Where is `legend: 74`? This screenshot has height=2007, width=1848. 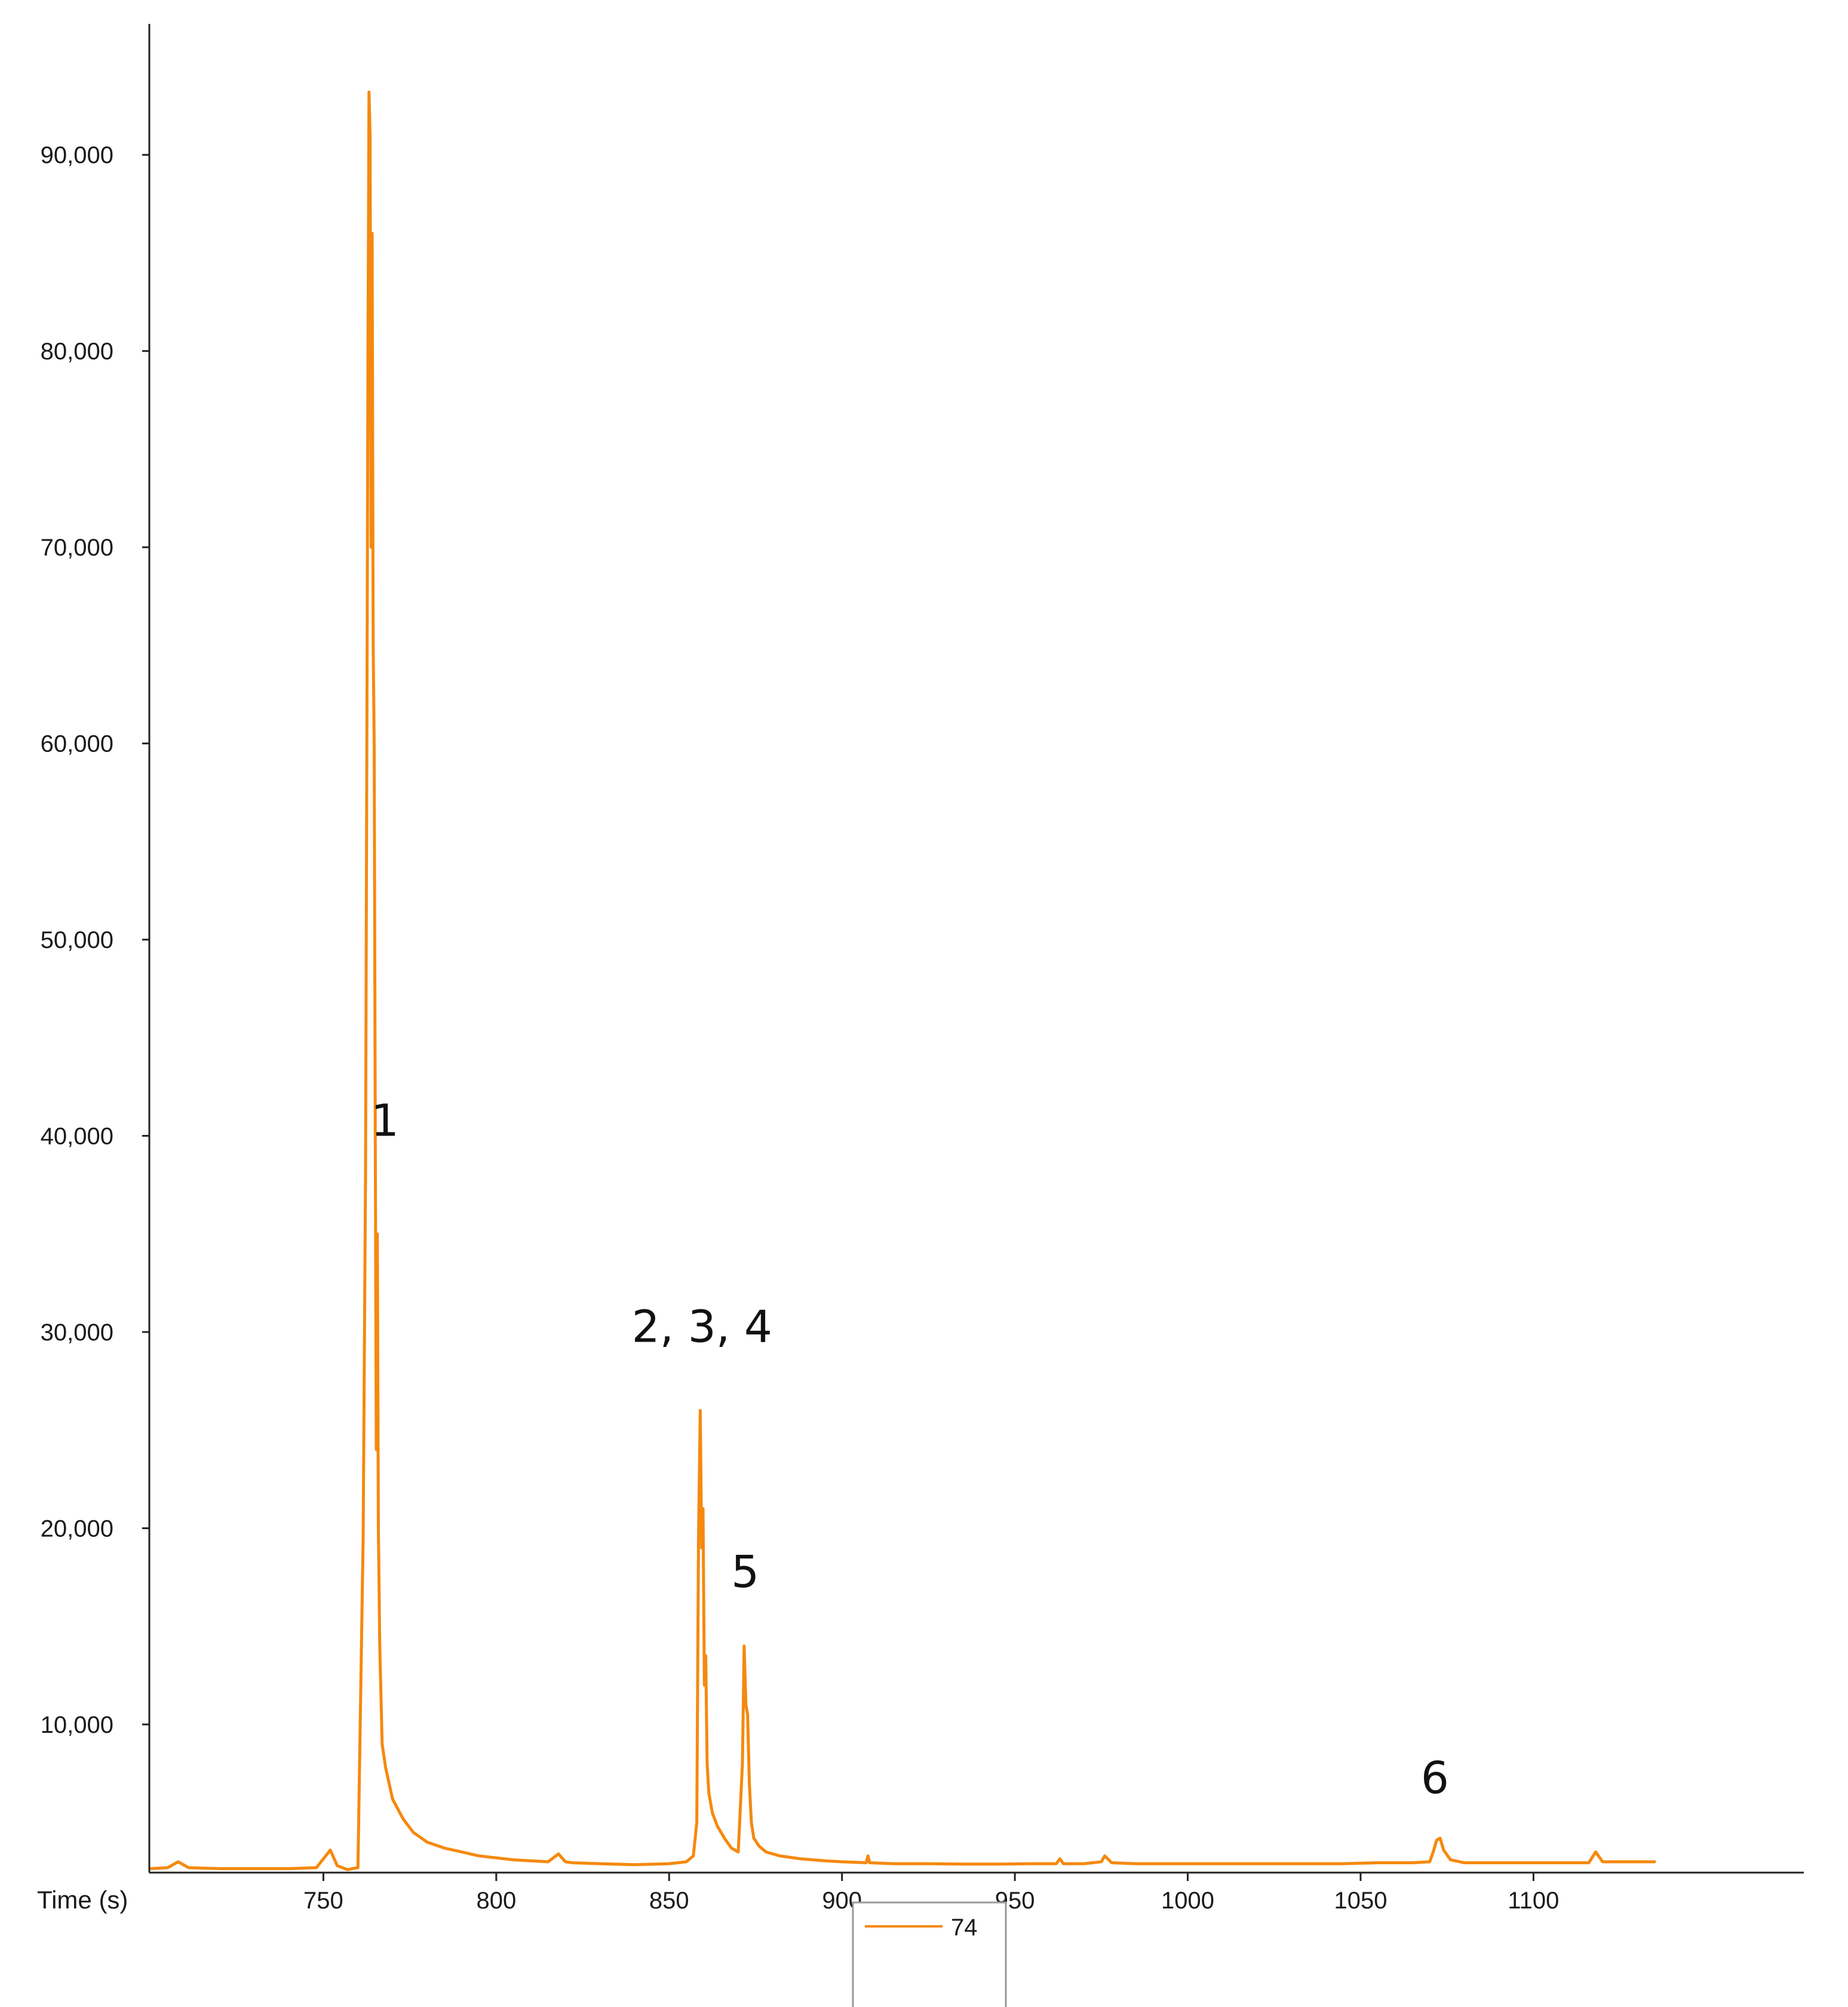 legend: 74 is located at coordinates (930, 1954).